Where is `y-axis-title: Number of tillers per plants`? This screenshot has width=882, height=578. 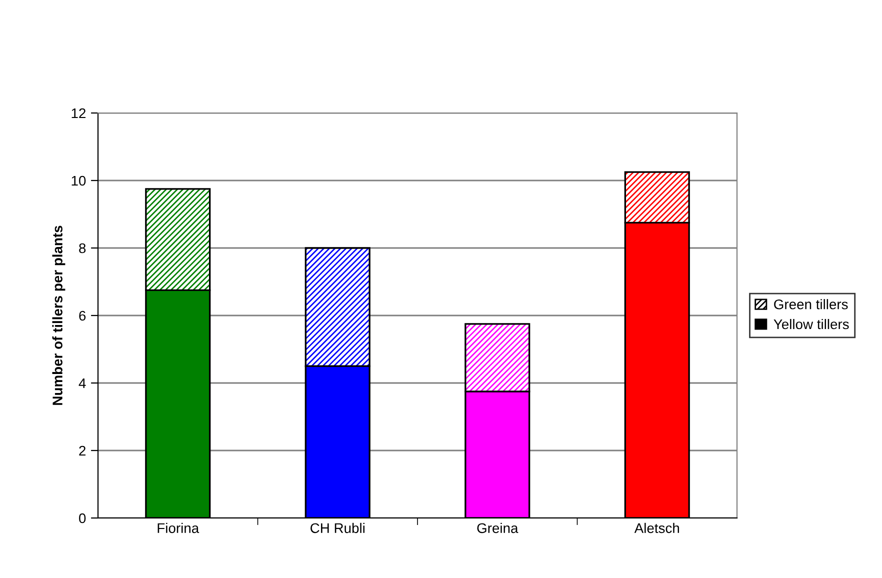
y-axis-title: Number of tillers per plants is located at coordinates (59, 315).